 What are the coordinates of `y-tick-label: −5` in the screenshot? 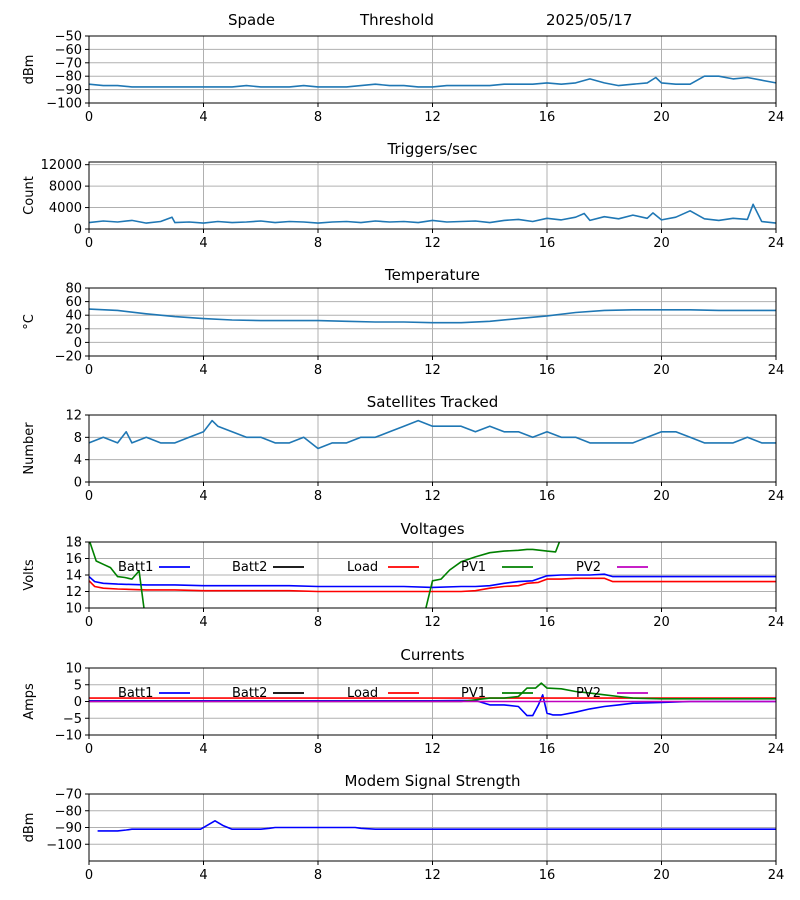 It's located at (72, 719).